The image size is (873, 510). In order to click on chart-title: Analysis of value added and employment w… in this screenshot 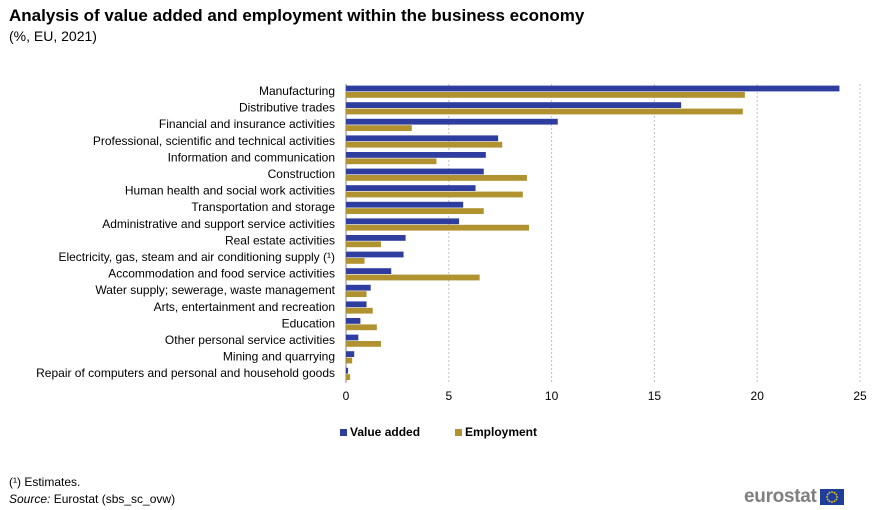, I will do `click(297, 15)`.